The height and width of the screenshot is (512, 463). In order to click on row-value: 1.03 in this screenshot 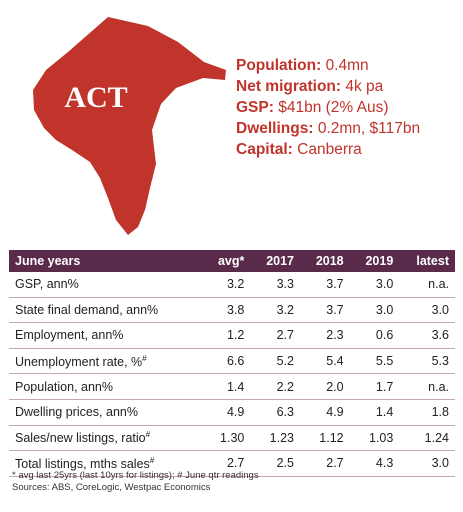, I will do `click(374, 438)`.